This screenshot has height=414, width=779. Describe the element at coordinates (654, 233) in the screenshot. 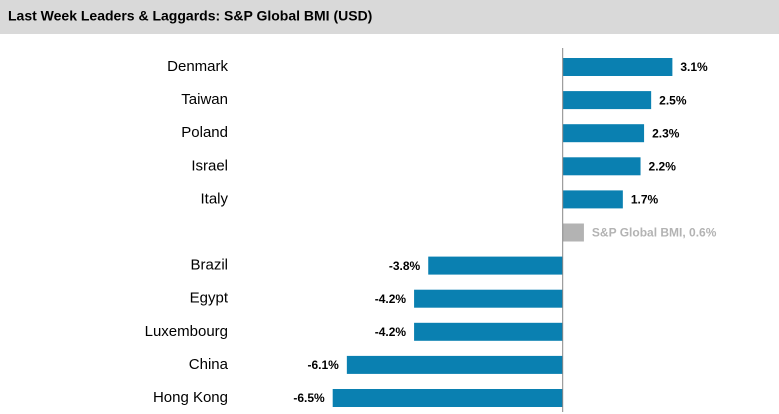

I see `value-label: S&P Global BMI, 0.6%` at that location.